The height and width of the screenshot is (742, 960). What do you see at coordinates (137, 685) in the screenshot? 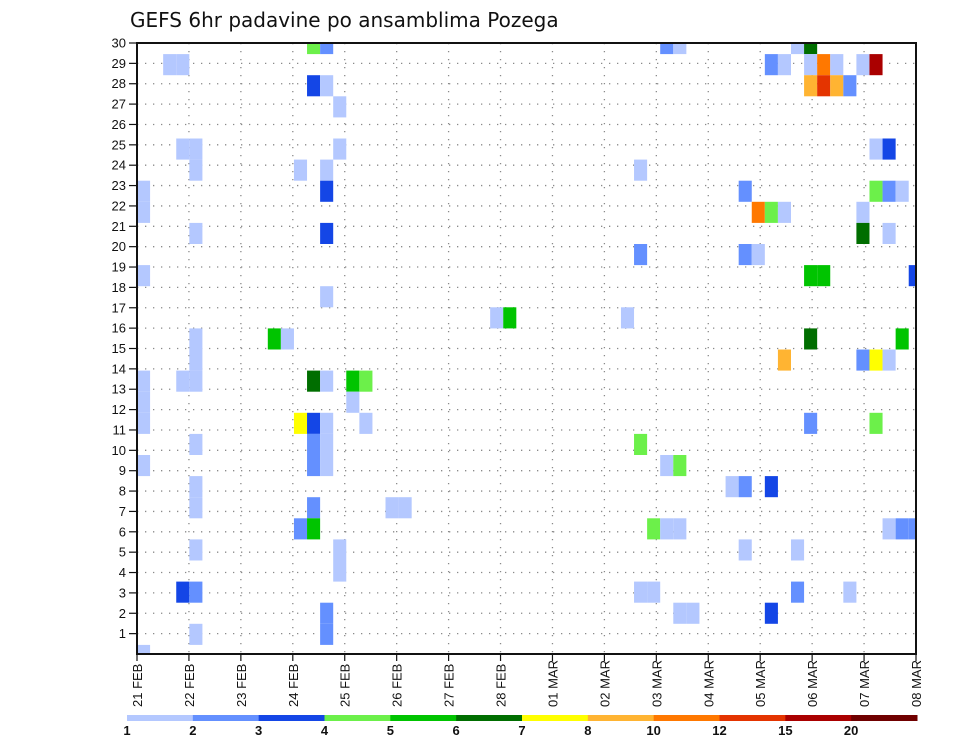
I see `x-tick-label: 21 FEB` at bounding box center [137, 685].